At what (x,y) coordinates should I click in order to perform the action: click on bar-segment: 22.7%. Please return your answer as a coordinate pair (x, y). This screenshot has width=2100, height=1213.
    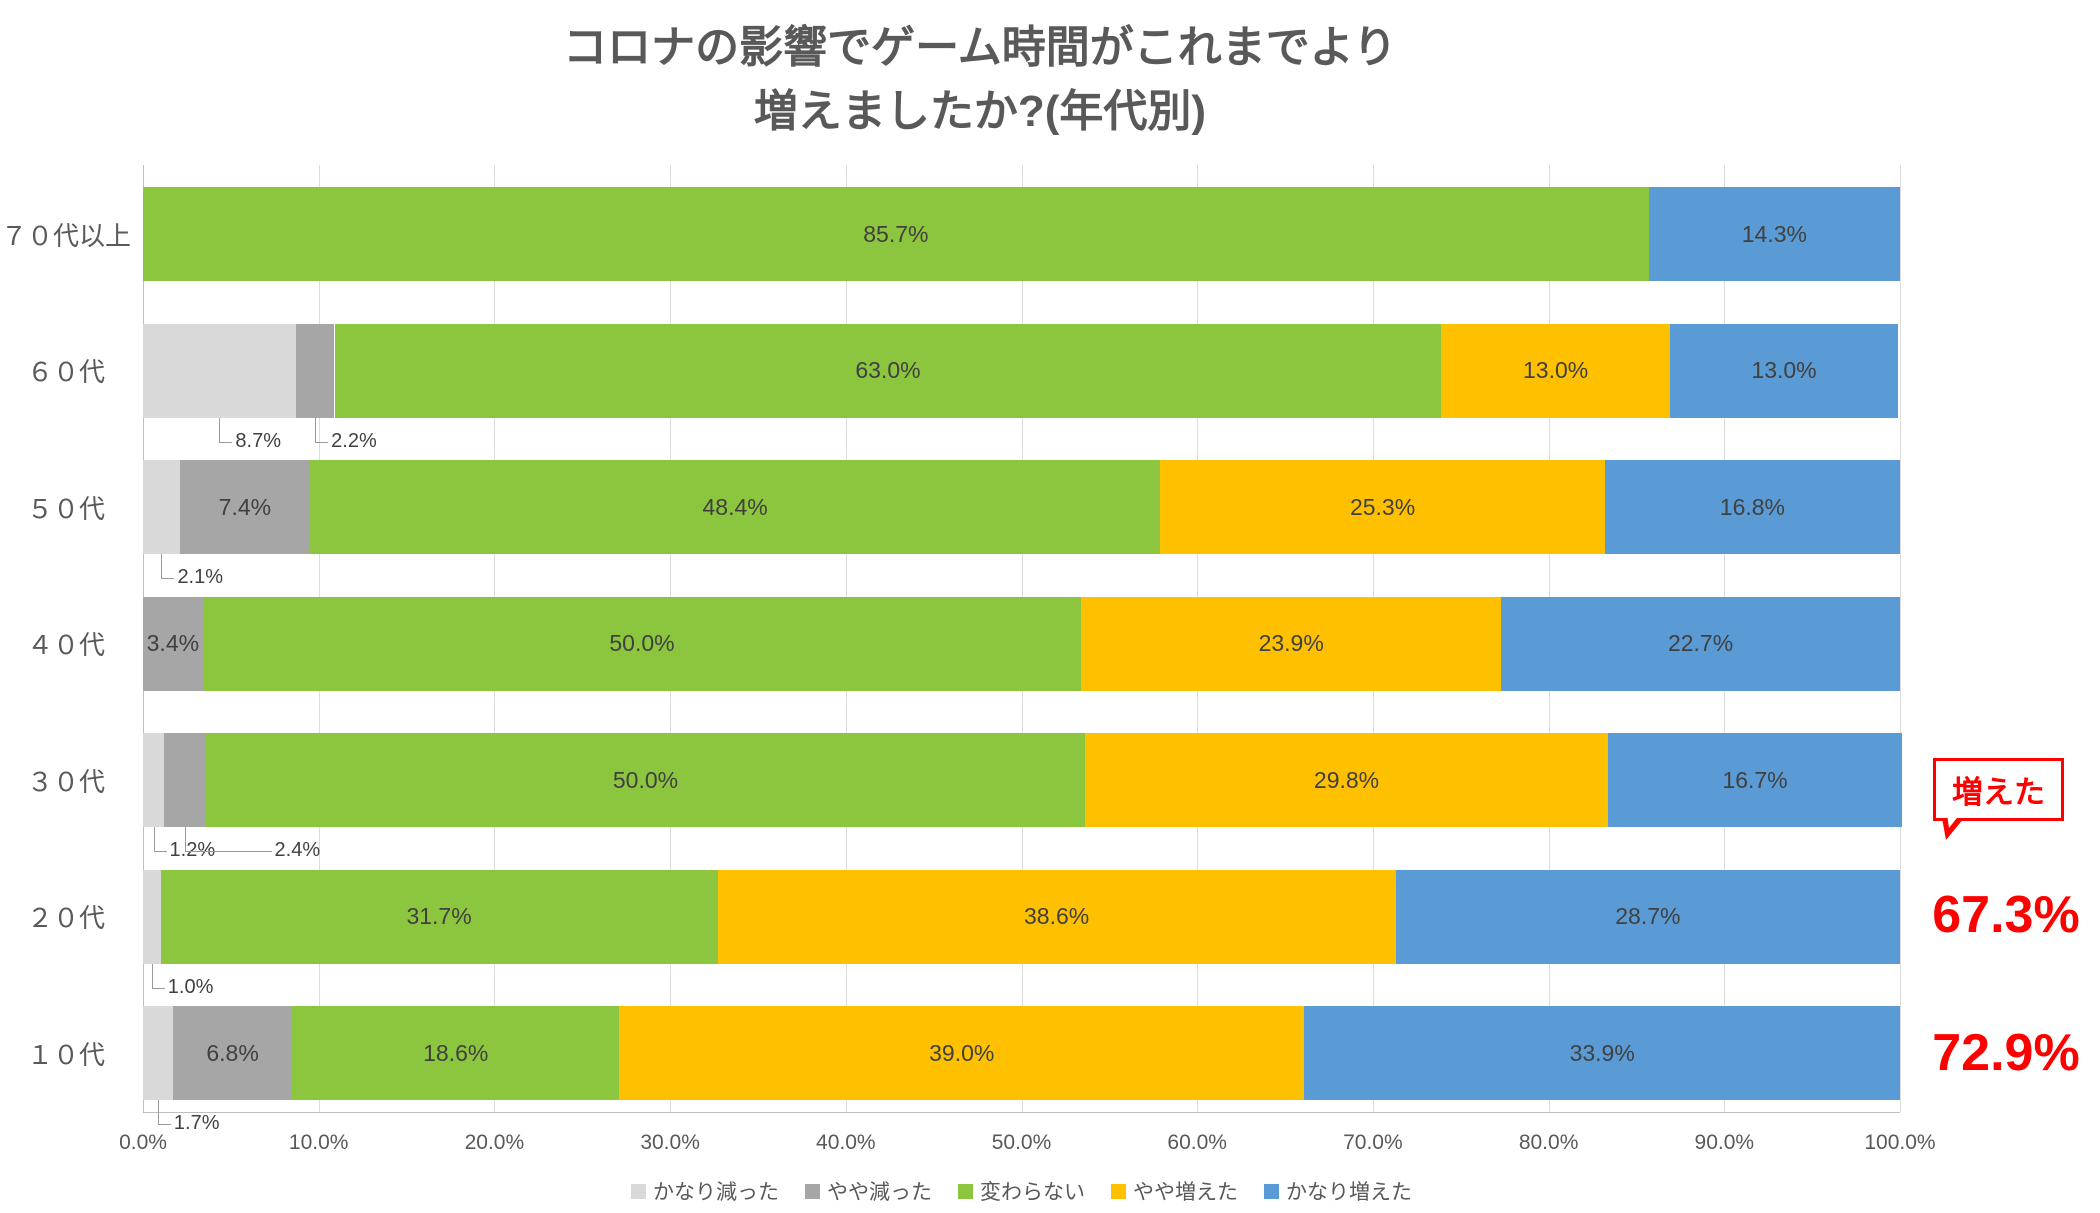
    Looking at the image, I should click on (1700, 643).